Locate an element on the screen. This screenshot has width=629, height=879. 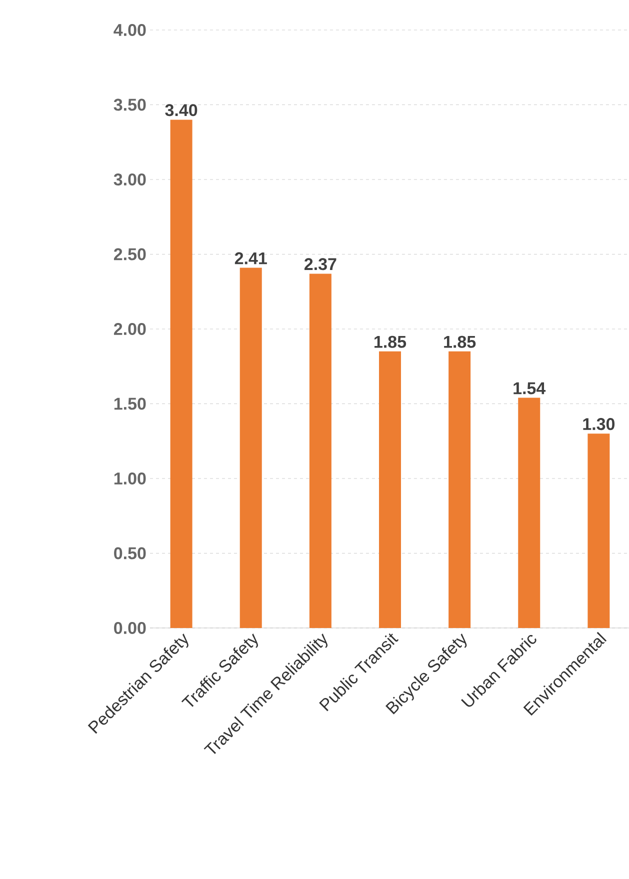
data-label: 1.30 is located at coordinates (599, 424).